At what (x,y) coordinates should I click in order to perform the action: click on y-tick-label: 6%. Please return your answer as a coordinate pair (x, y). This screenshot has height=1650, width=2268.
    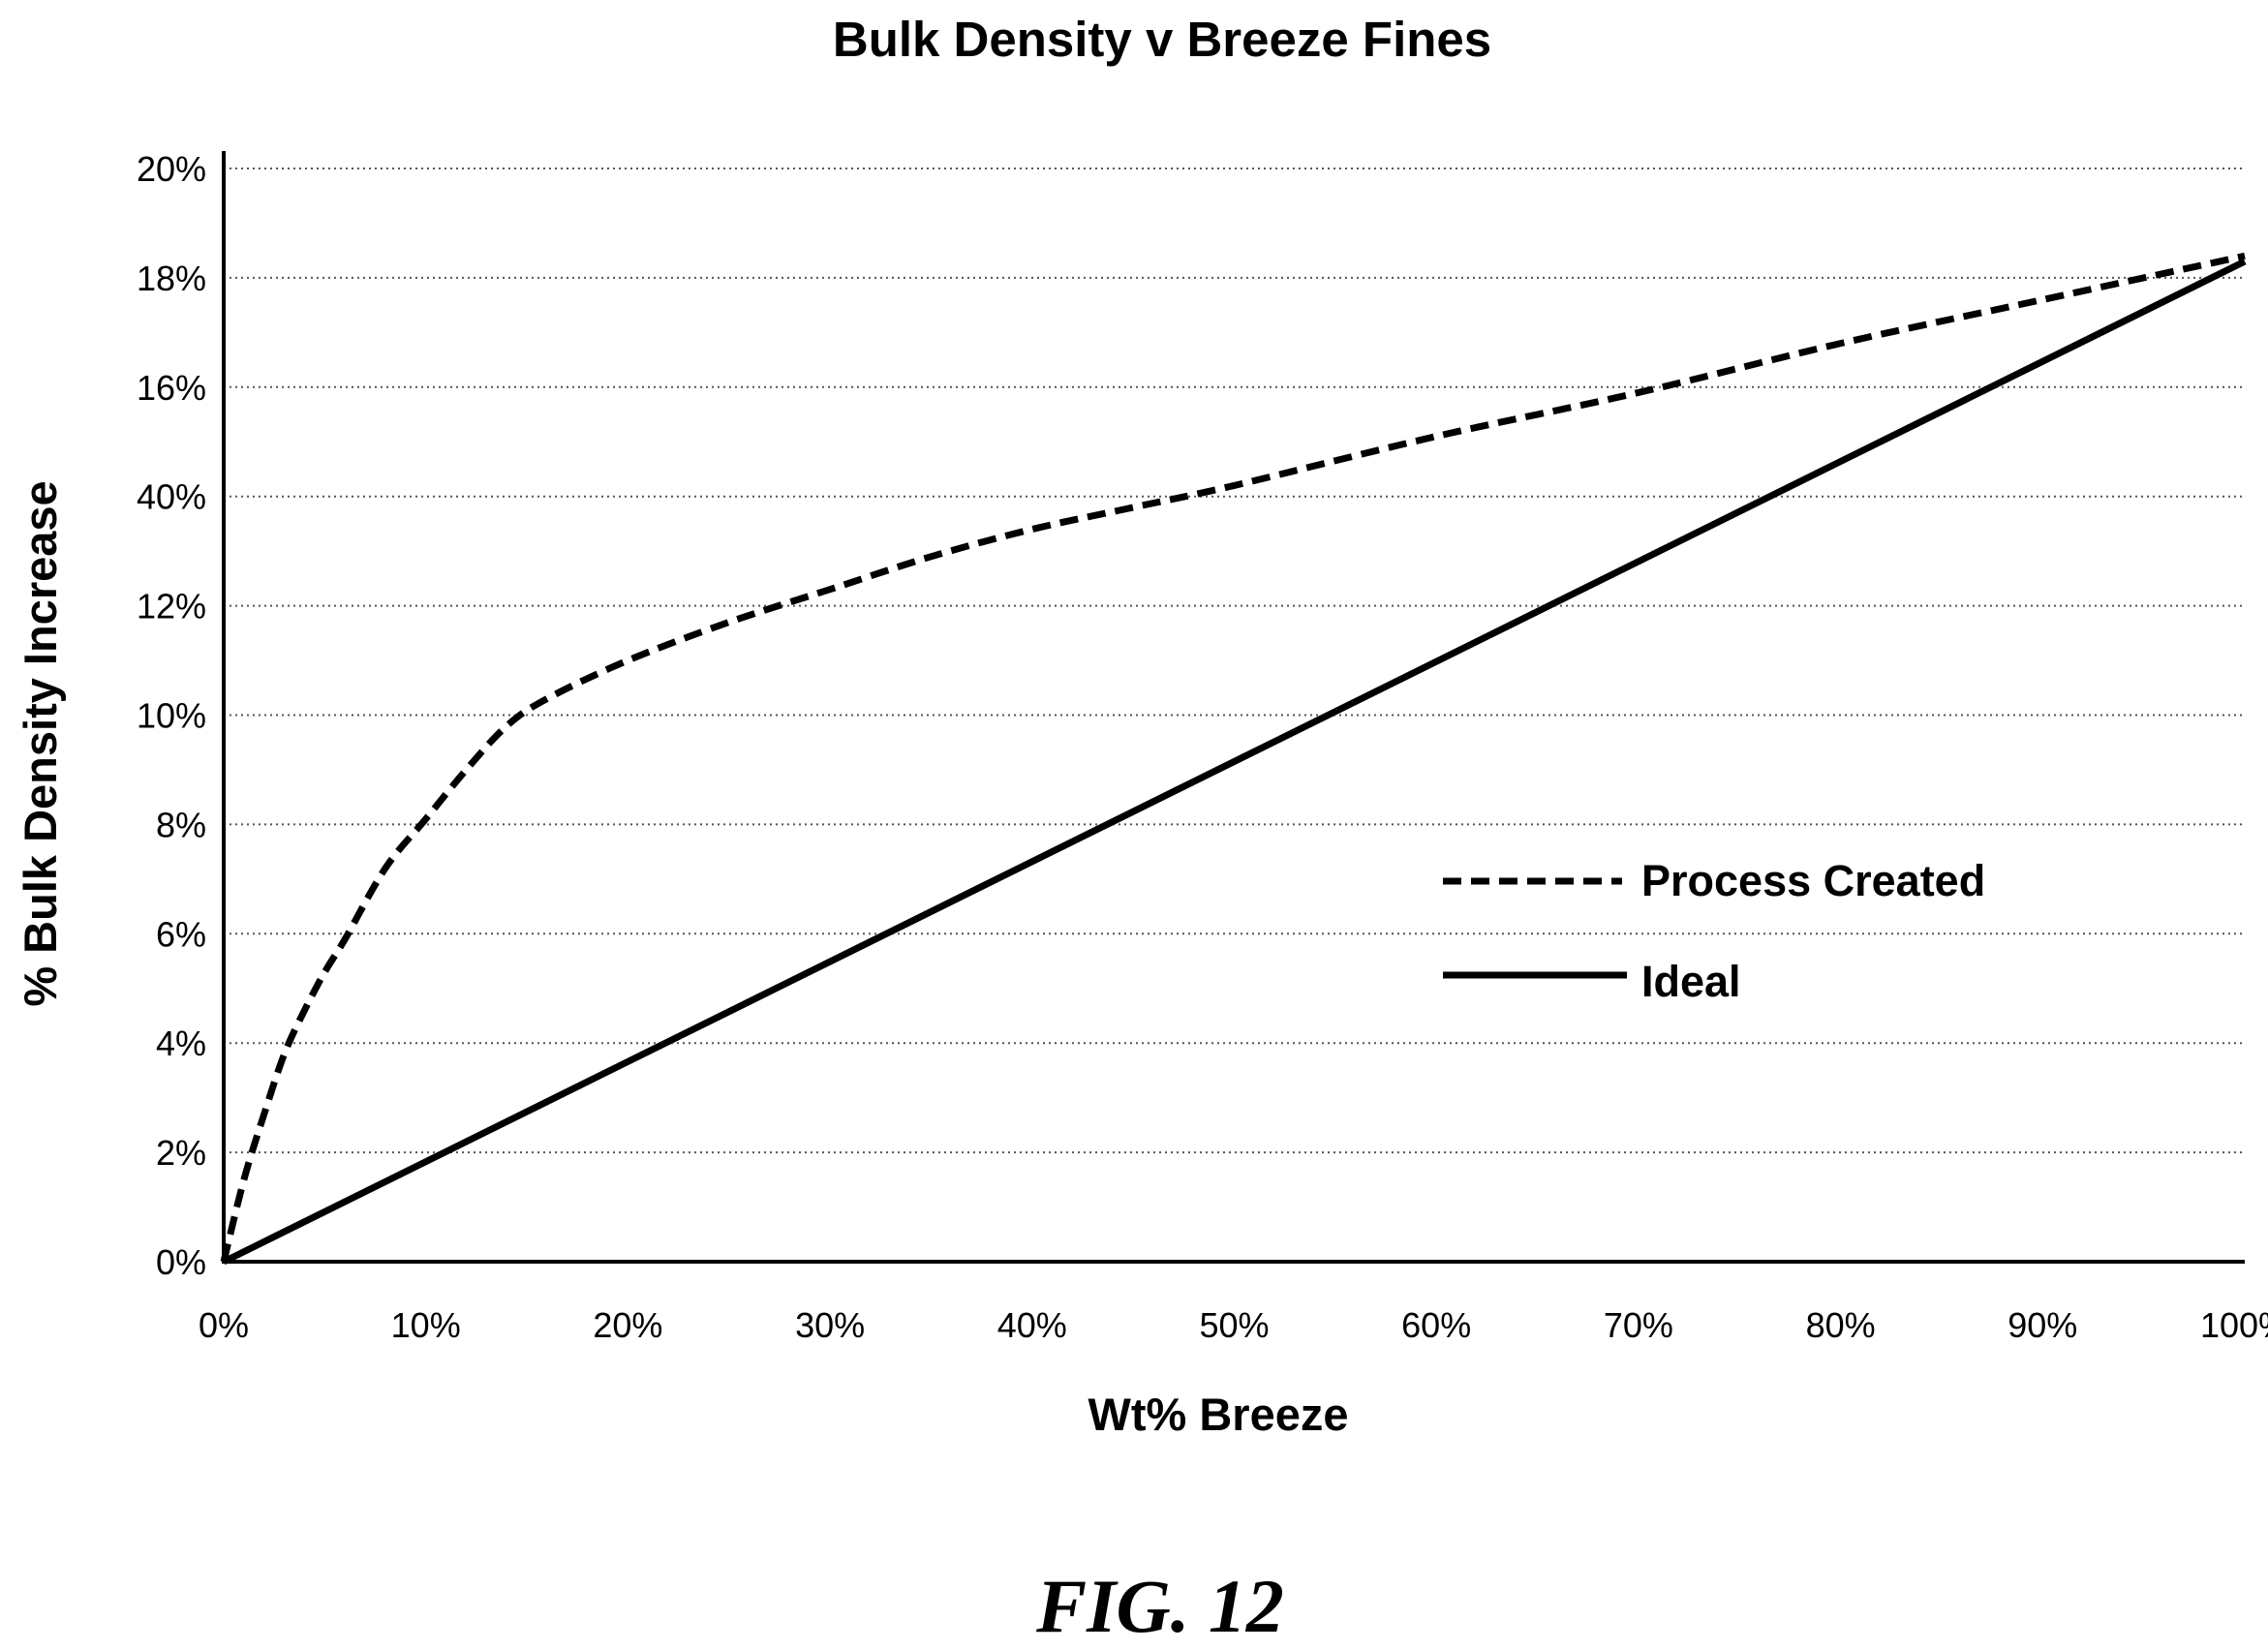
    Looking at the image, I should click on (181, 934).